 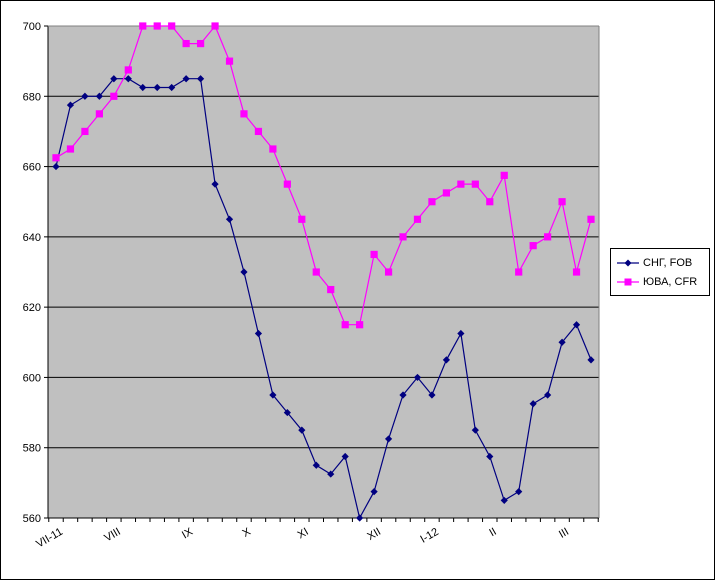 I want to click on y-tick-label: 560, so click(x=32, y=519).